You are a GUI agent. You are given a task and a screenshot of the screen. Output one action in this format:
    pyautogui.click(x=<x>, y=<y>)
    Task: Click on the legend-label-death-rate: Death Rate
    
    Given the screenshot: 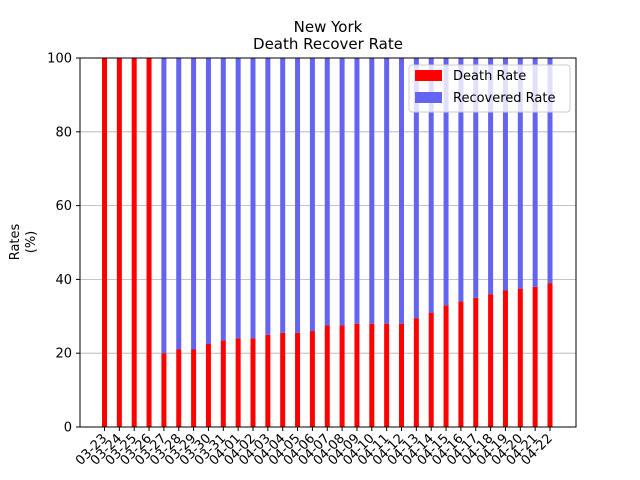 What is the action you would take?
    pyautogui.click(x=489, y=76)
    